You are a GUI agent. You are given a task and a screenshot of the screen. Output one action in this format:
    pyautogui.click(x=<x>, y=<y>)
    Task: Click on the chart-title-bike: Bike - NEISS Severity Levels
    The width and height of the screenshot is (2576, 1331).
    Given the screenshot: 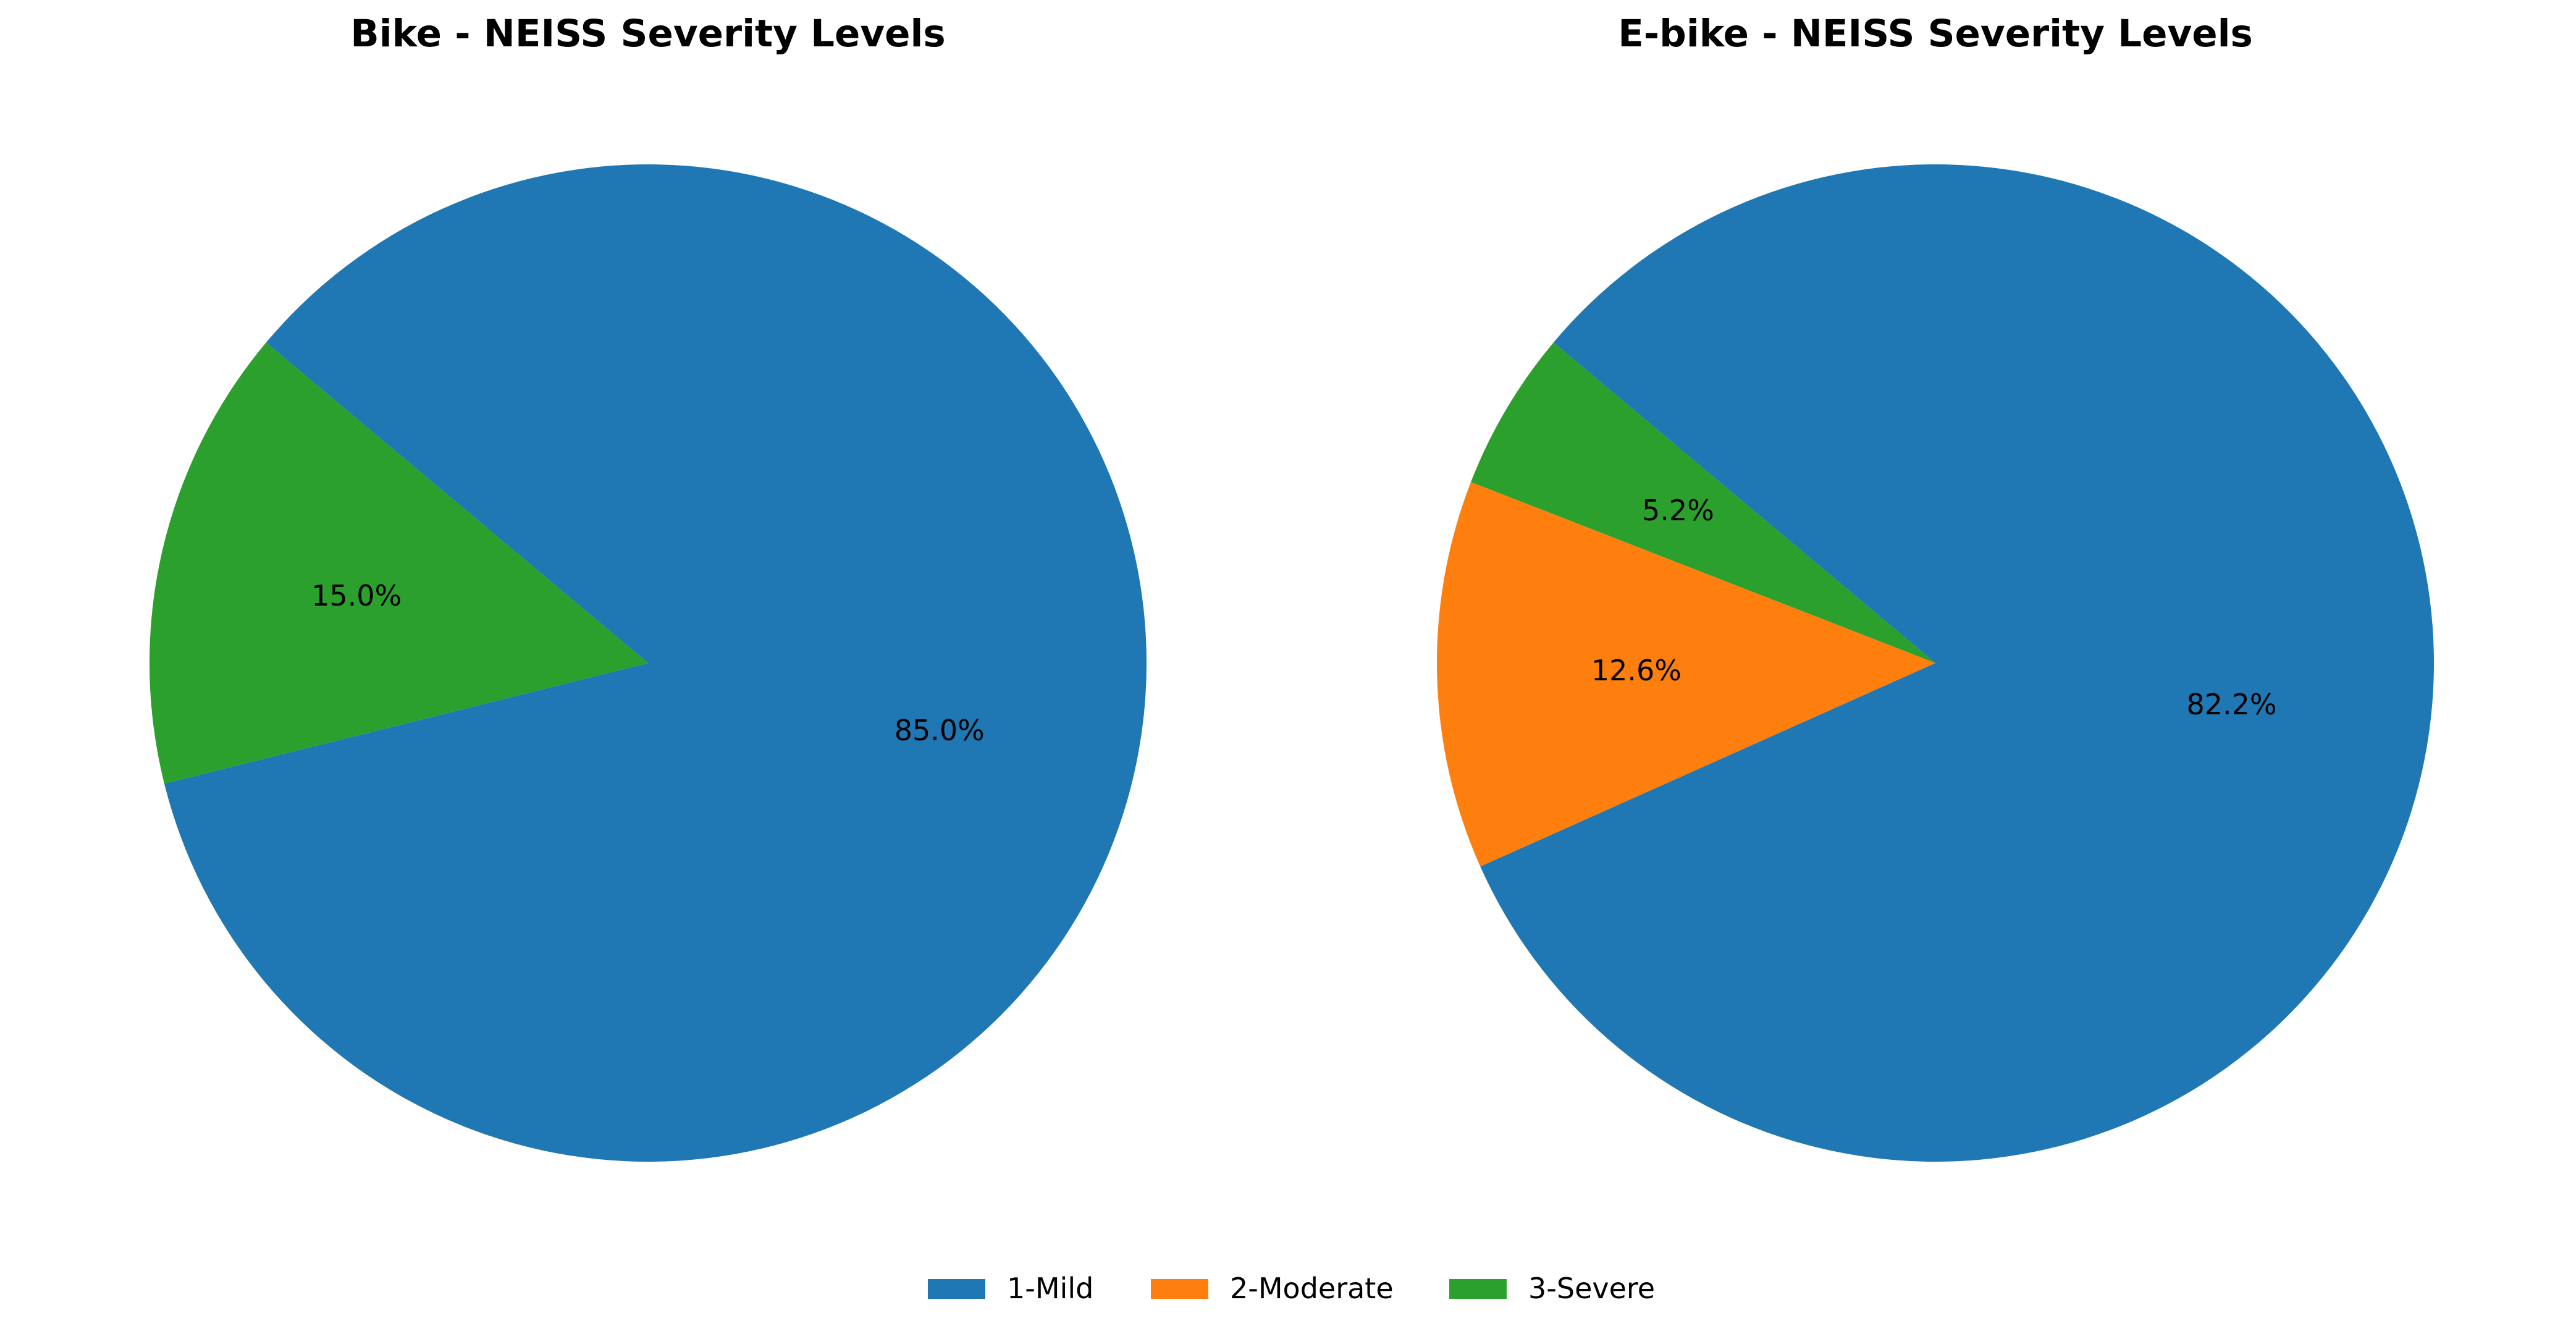 What is the action you would take?
    pyautogui.click(x=647, y=34)
    